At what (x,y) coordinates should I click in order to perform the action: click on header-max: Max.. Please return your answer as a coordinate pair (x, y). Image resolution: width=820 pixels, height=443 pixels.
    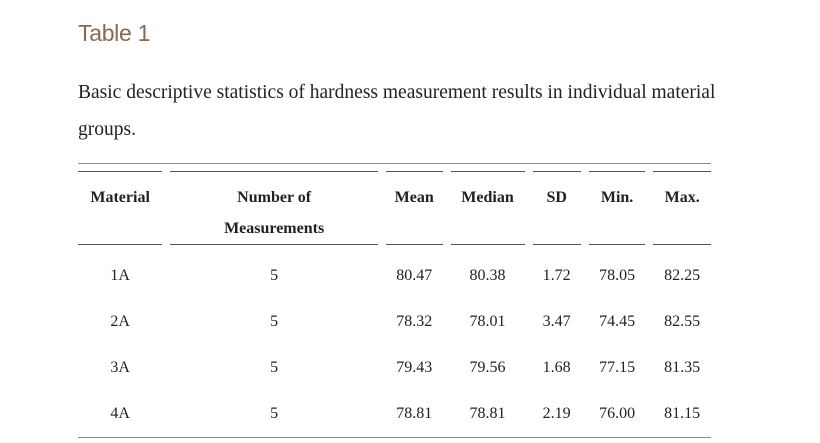
    Looking at the image, I should click on (682, 208).